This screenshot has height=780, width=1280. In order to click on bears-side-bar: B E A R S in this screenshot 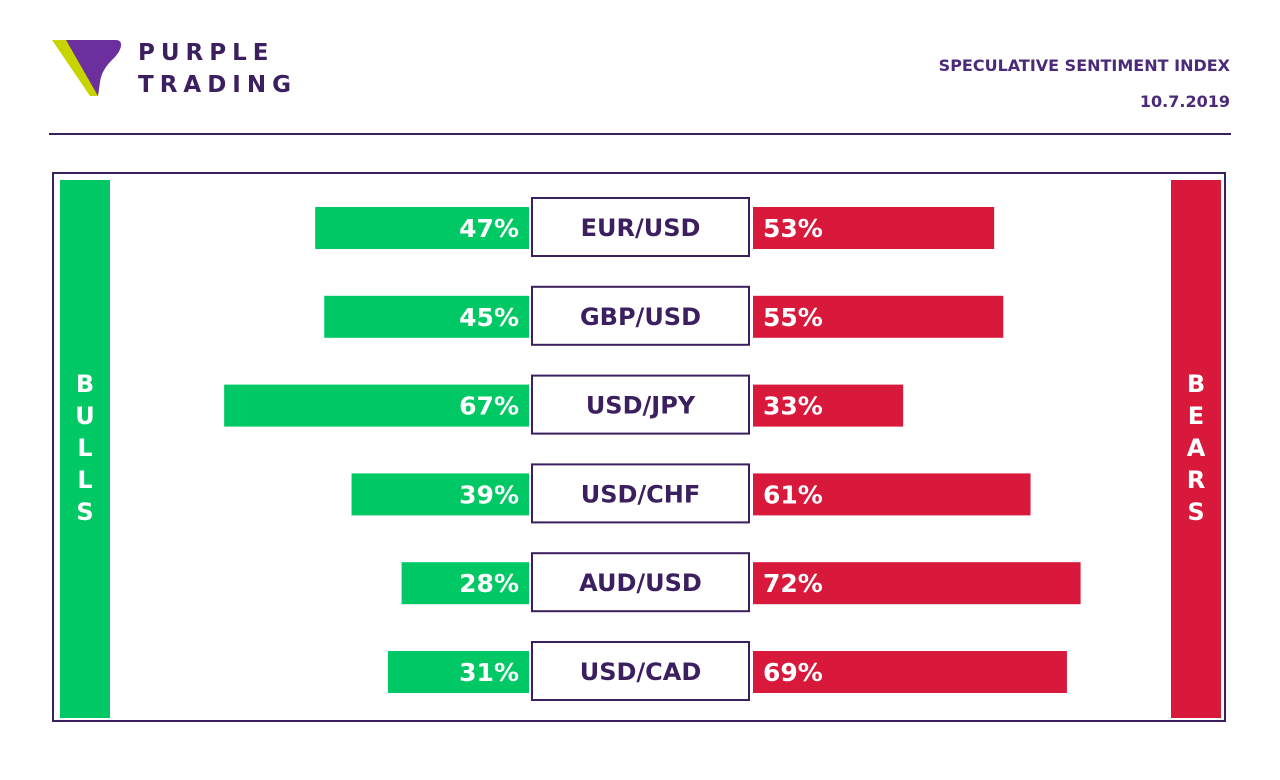, I will do `click(1196, 449)`.